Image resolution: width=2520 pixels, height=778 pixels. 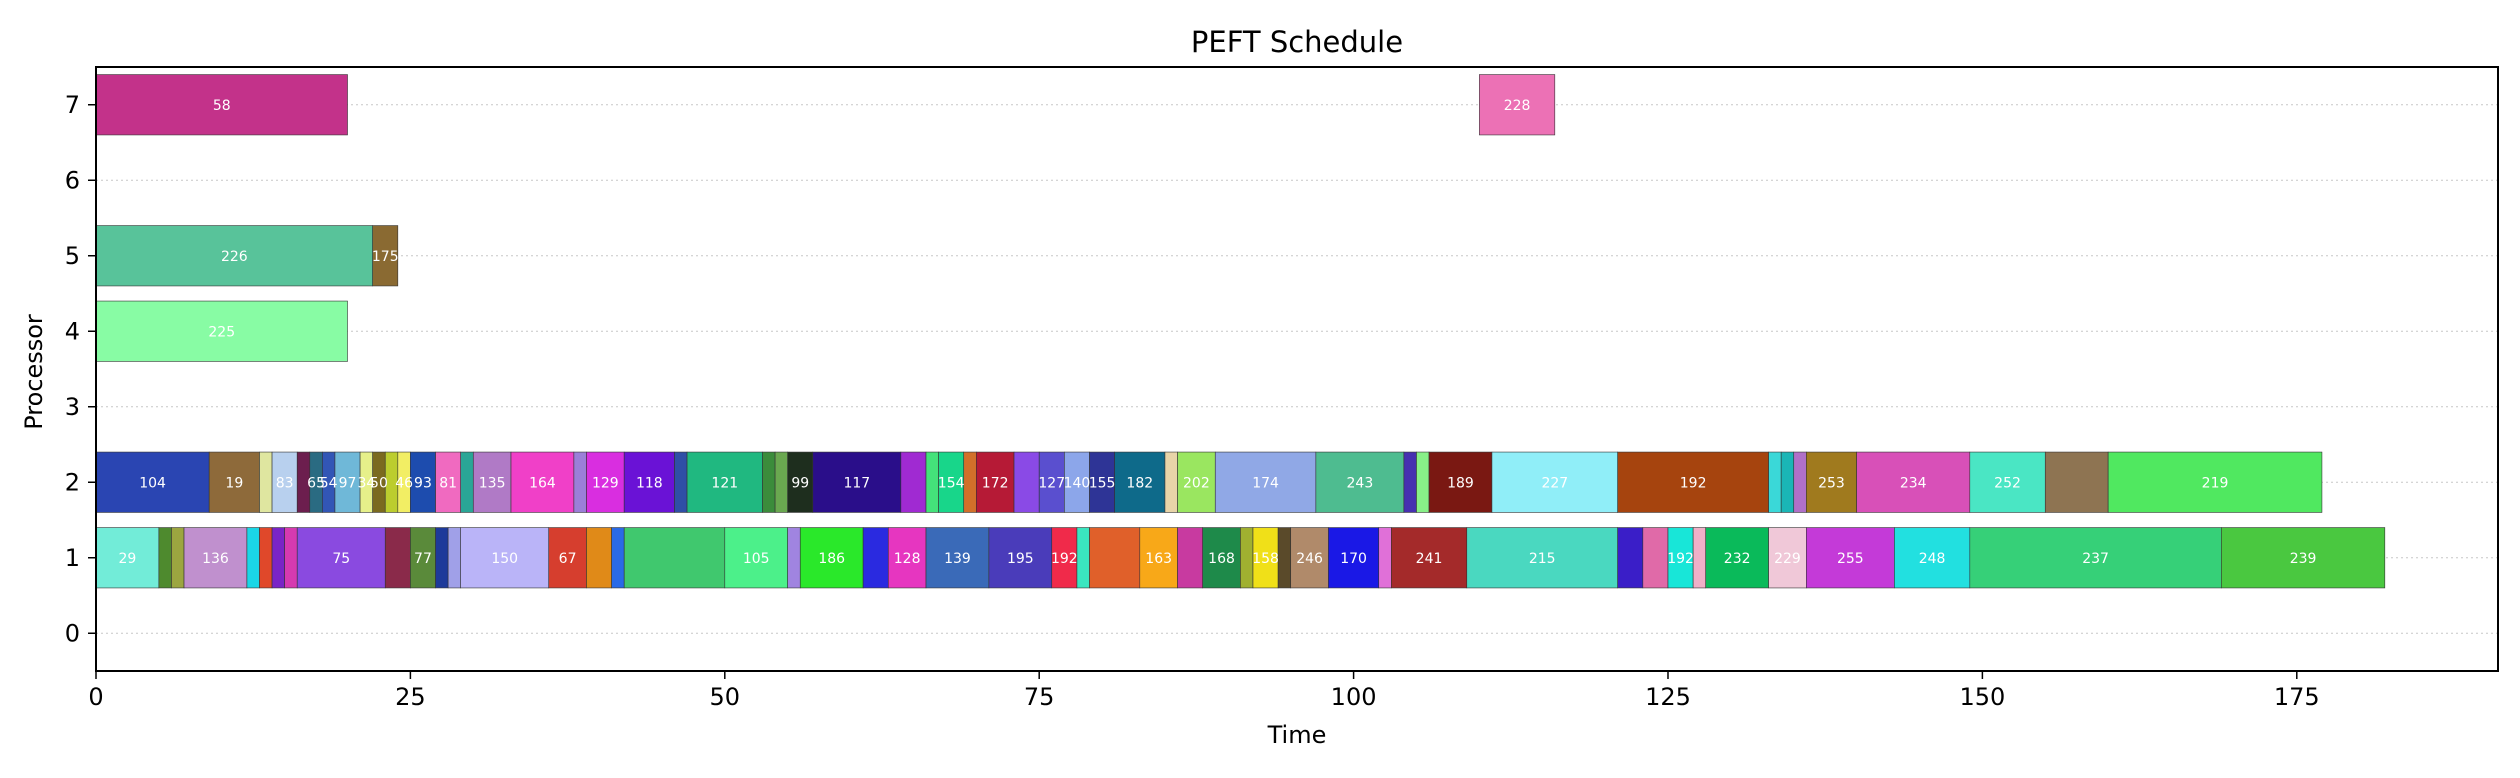 What do you see at coordinates (72, 633) in the screenshot?
I see `y-tick-label: 0` at bounding box center [72, 633].